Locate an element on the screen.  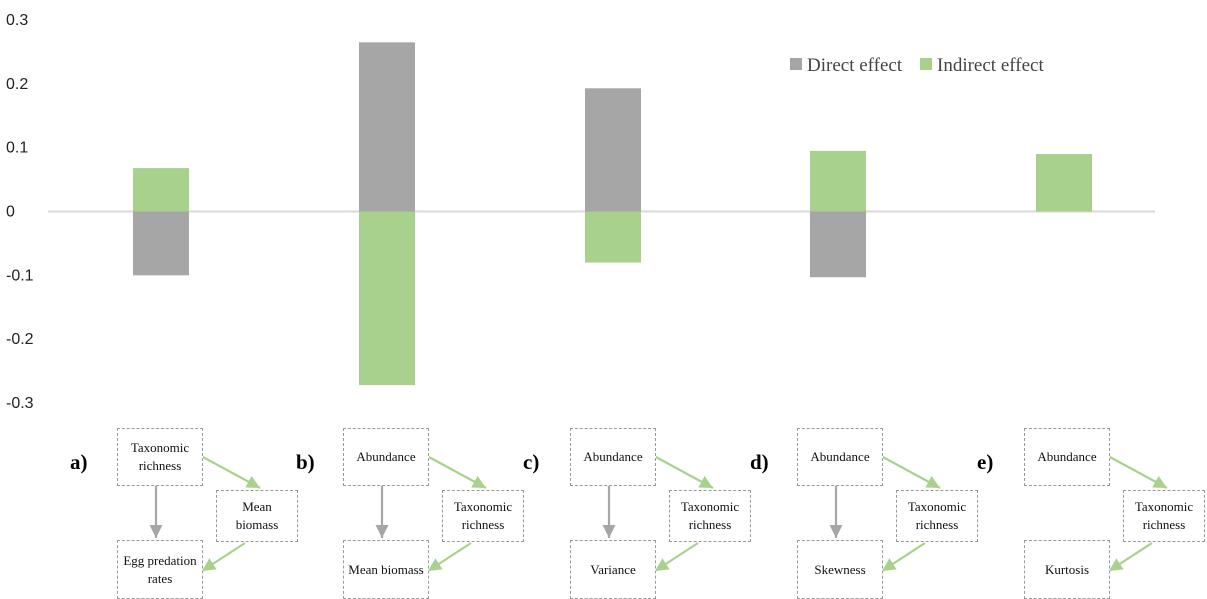
node-outcome: Kurtosis is located at coordinates (1067, 569).